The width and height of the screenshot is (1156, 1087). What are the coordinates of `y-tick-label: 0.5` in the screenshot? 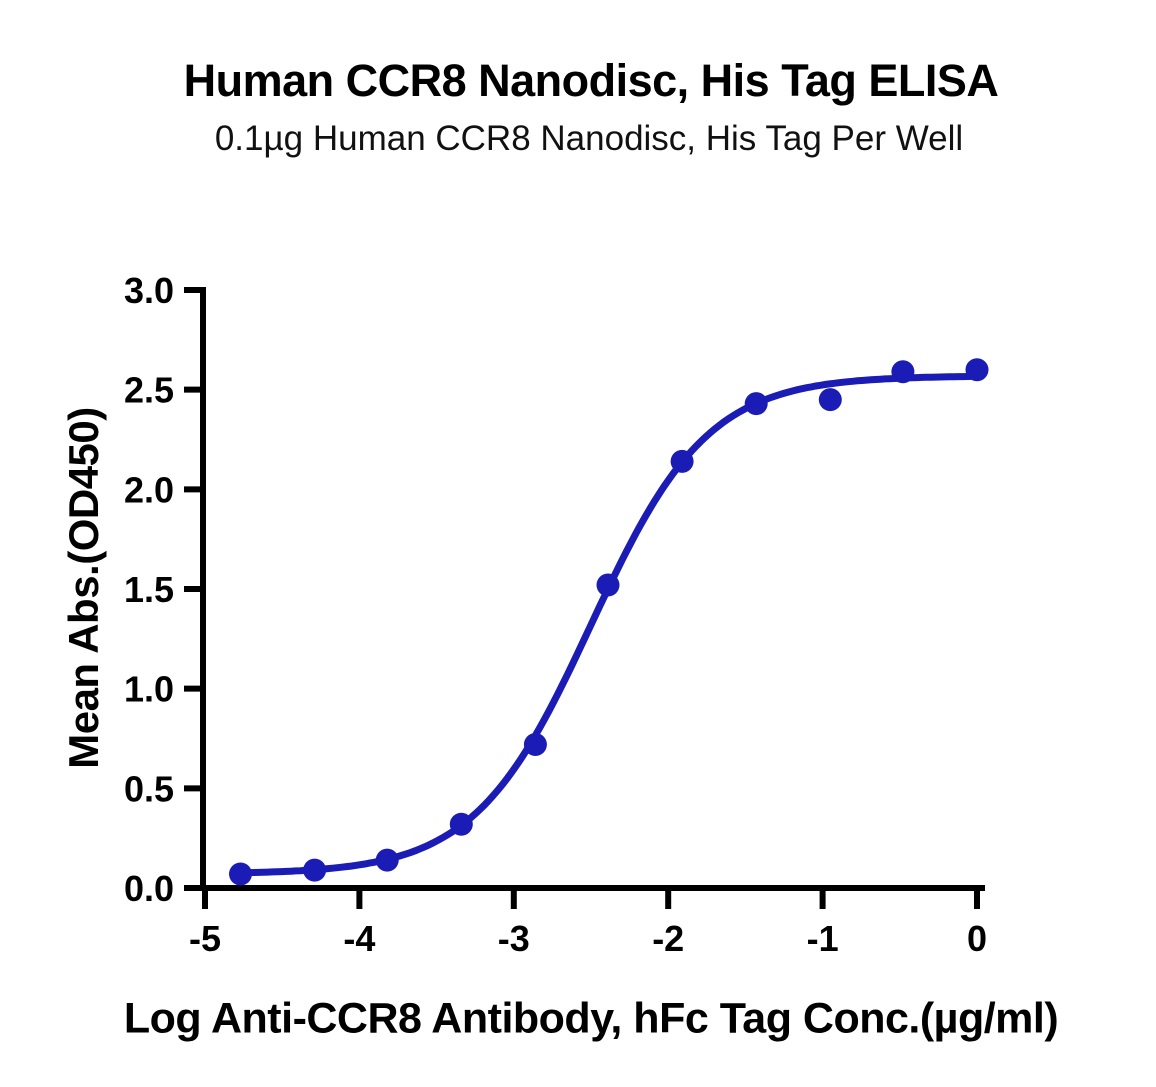 It's located at (149, 788).